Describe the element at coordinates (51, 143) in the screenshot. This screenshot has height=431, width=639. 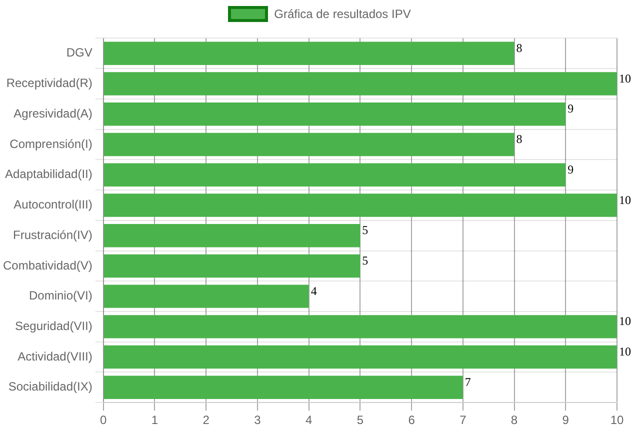
I see `y-tick-label: Comprensión(I)` at that location.